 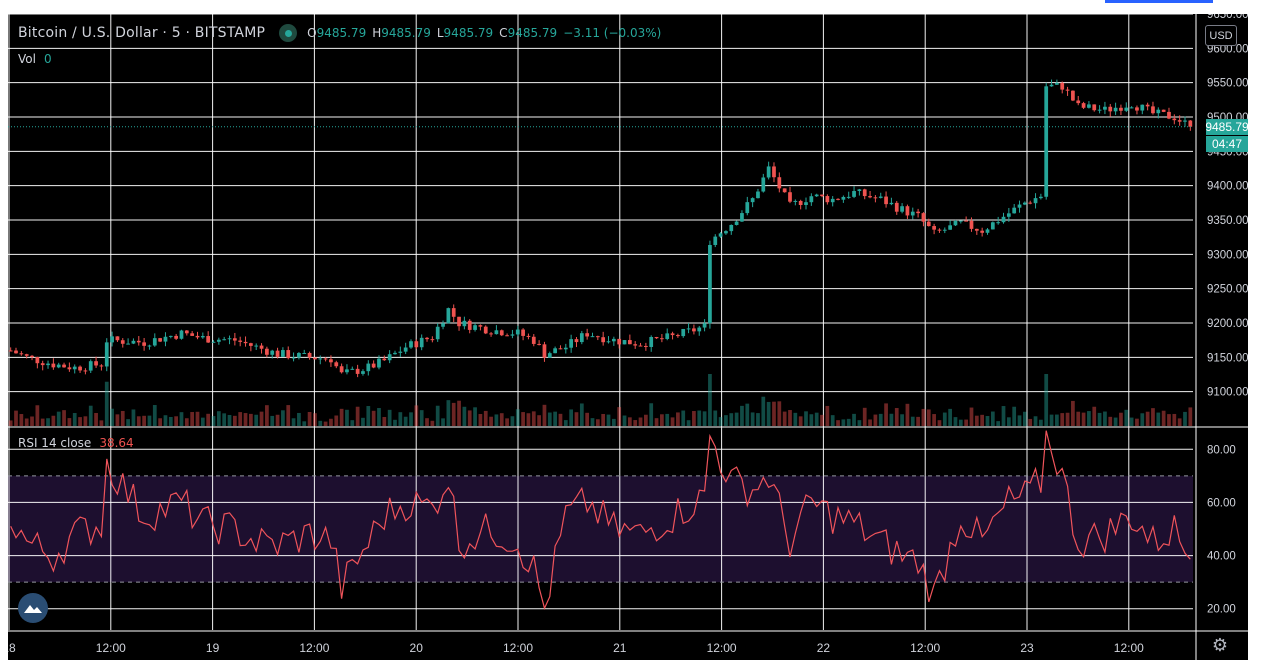 I want to click on y-tick-label: 9600.00, so click(x=1227, y=49).